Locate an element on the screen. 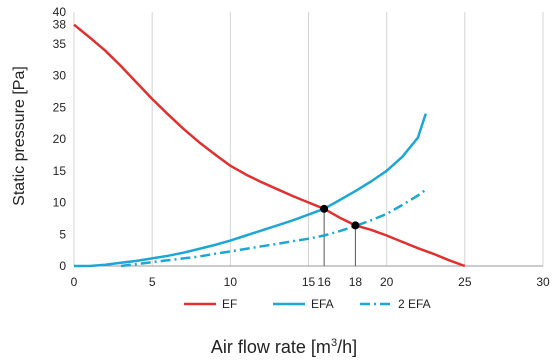  y-tick-label-15: 15 is located at coordinates (60, 171).